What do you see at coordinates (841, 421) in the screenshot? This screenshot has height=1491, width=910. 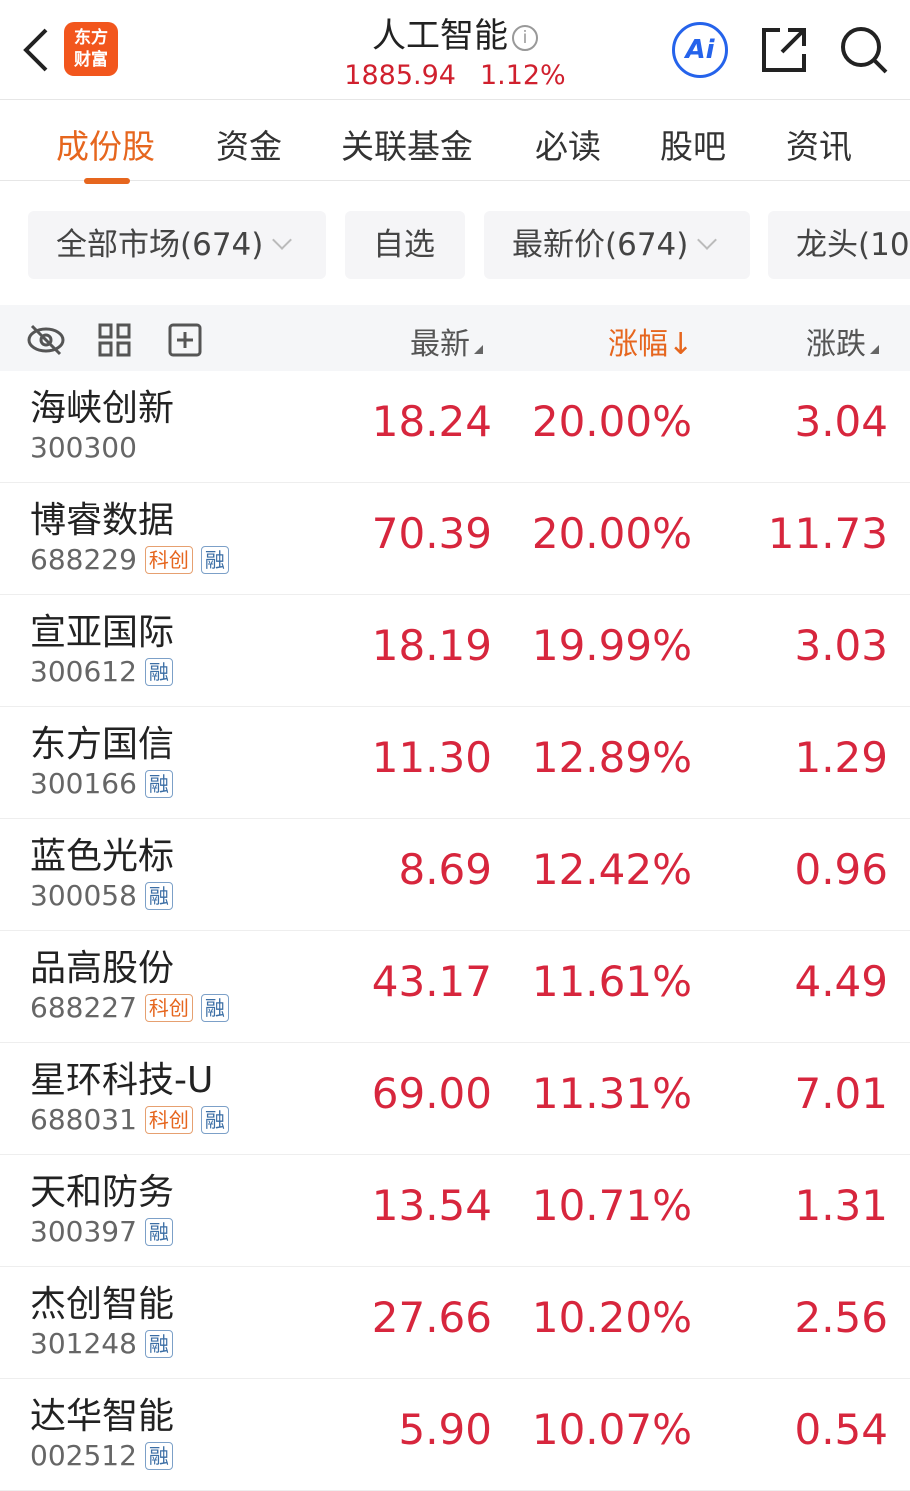 I see `change-amount: 3.04` at bounding box center [841, 421].